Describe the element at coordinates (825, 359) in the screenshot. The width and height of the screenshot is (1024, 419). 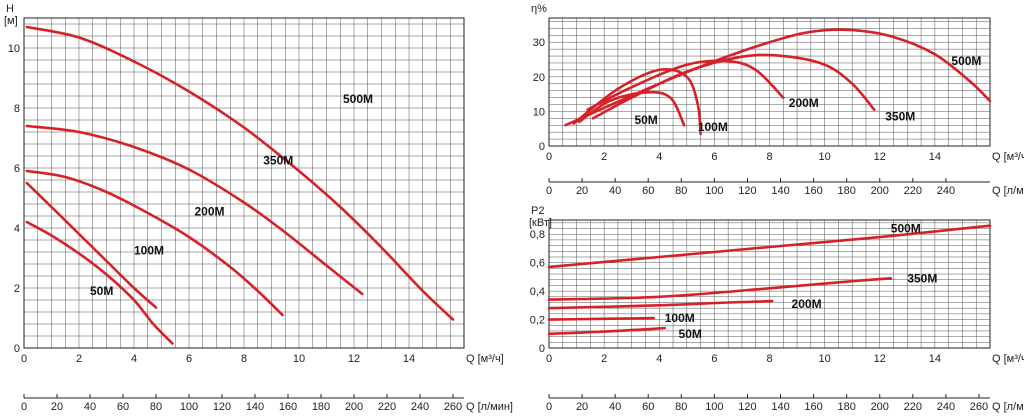
I see `x-tick-label: 10` at that location.